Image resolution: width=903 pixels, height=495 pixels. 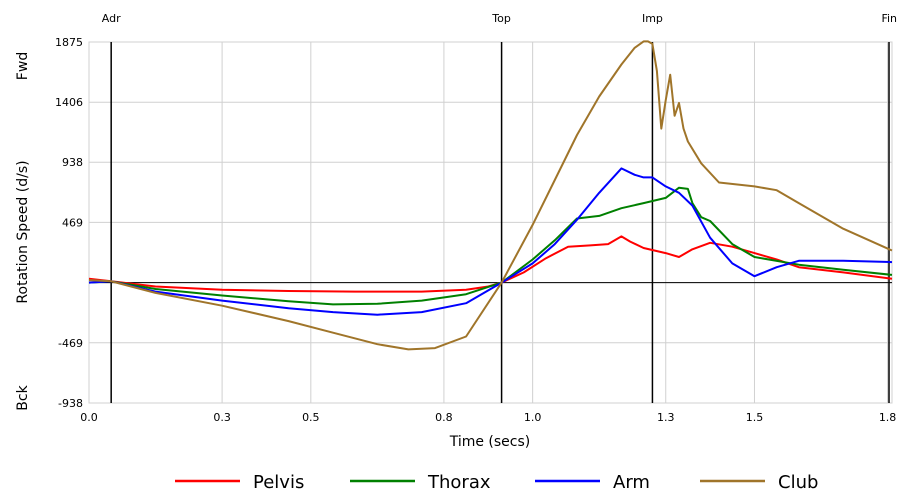 What do you see at coordinates (70, 343) in the screenshot?
I see `y-tick-label: -469` at bounding box center [70, 343].